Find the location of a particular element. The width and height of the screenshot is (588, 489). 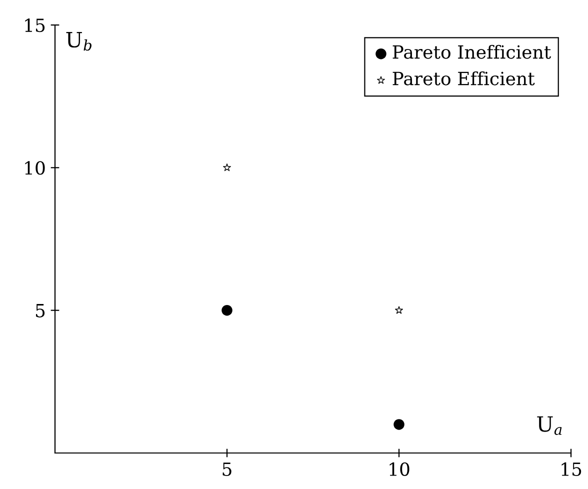

y-tick-label: 5 is located at coordinates (40, 311).